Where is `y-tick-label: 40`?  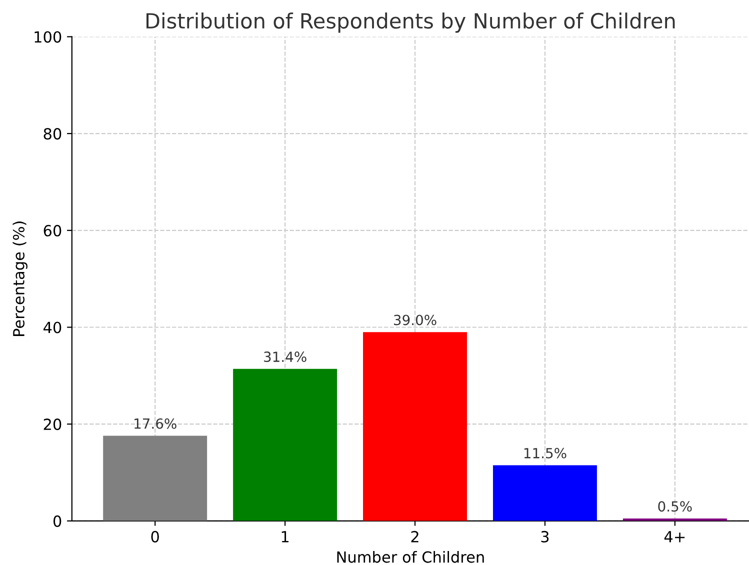 y-tick-label: 40 is located at coordinates (52, 328).